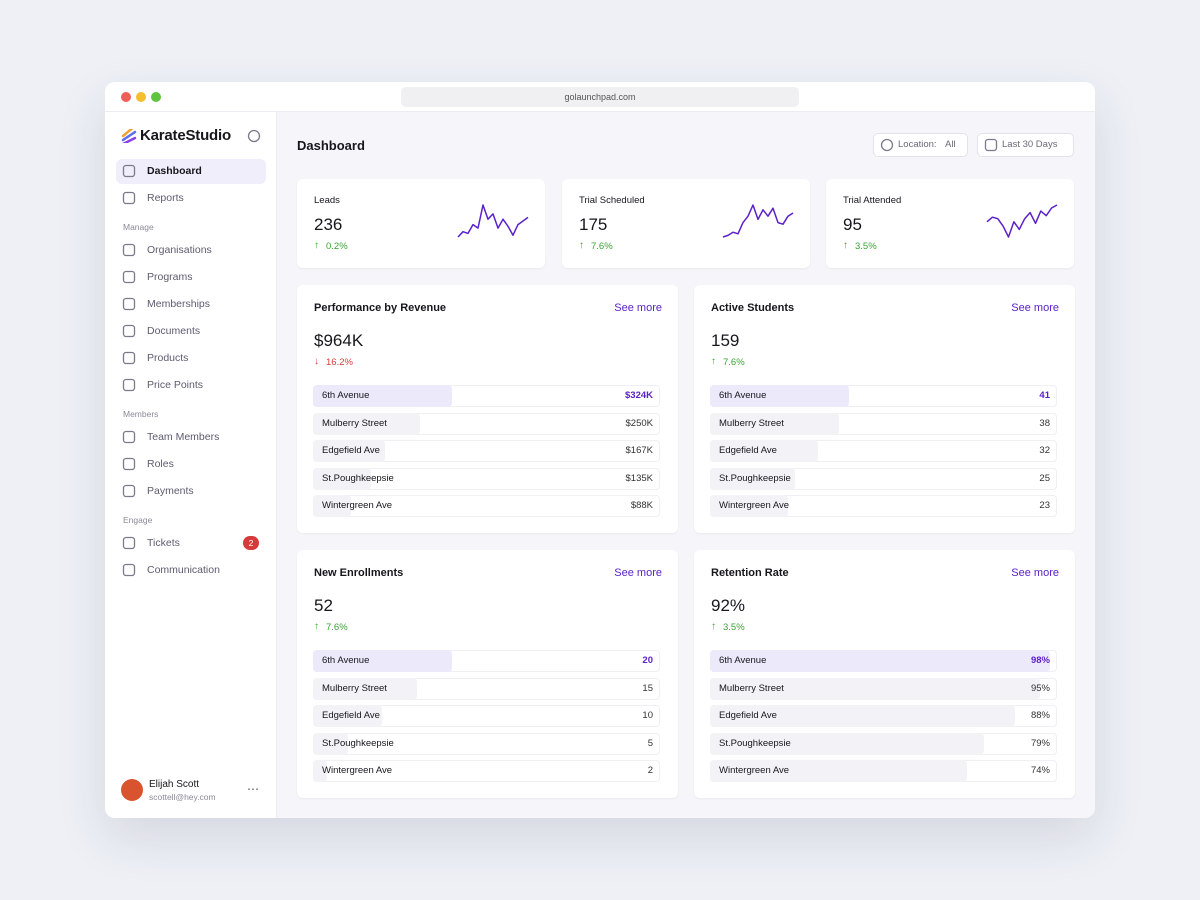 Image resolution: width=1200 pixels, height=900 pixels. Describe the element at coordinates (170, 277) in the screenshot. I see `nav-item: Programs` at that location.